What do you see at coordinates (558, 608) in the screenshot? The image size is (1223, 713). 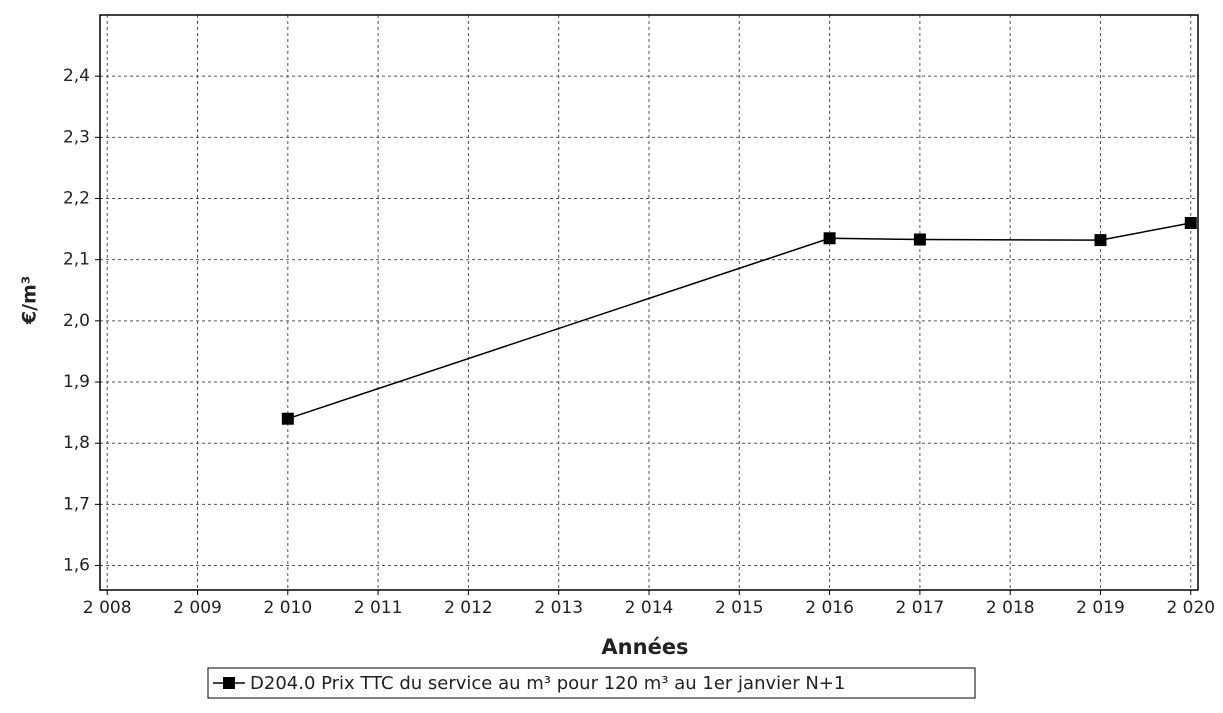 I see `x-tick-label: 2 013` at bounding box center [558, 608].